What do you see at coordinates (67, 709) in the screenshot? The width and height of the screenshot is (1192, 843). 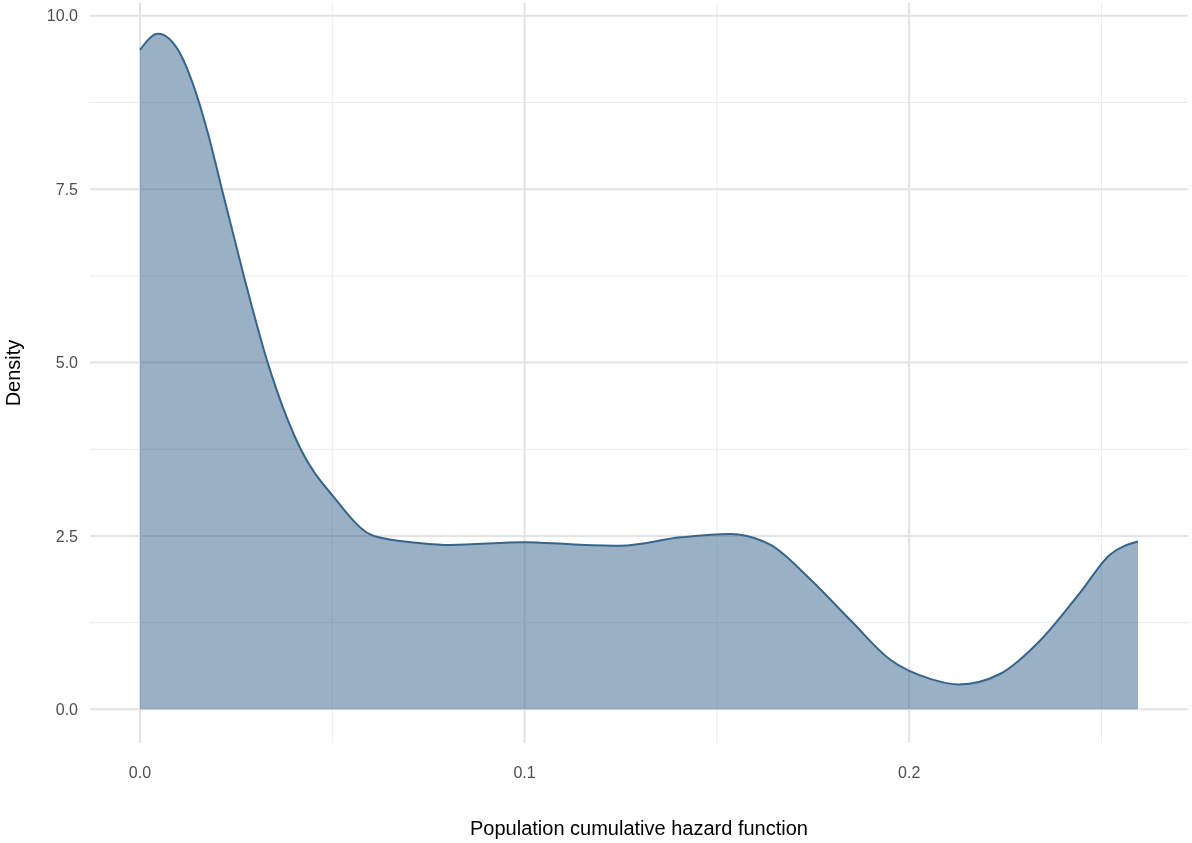 I see `y-tick-label: 0.0` at bounding box center [67, 709].